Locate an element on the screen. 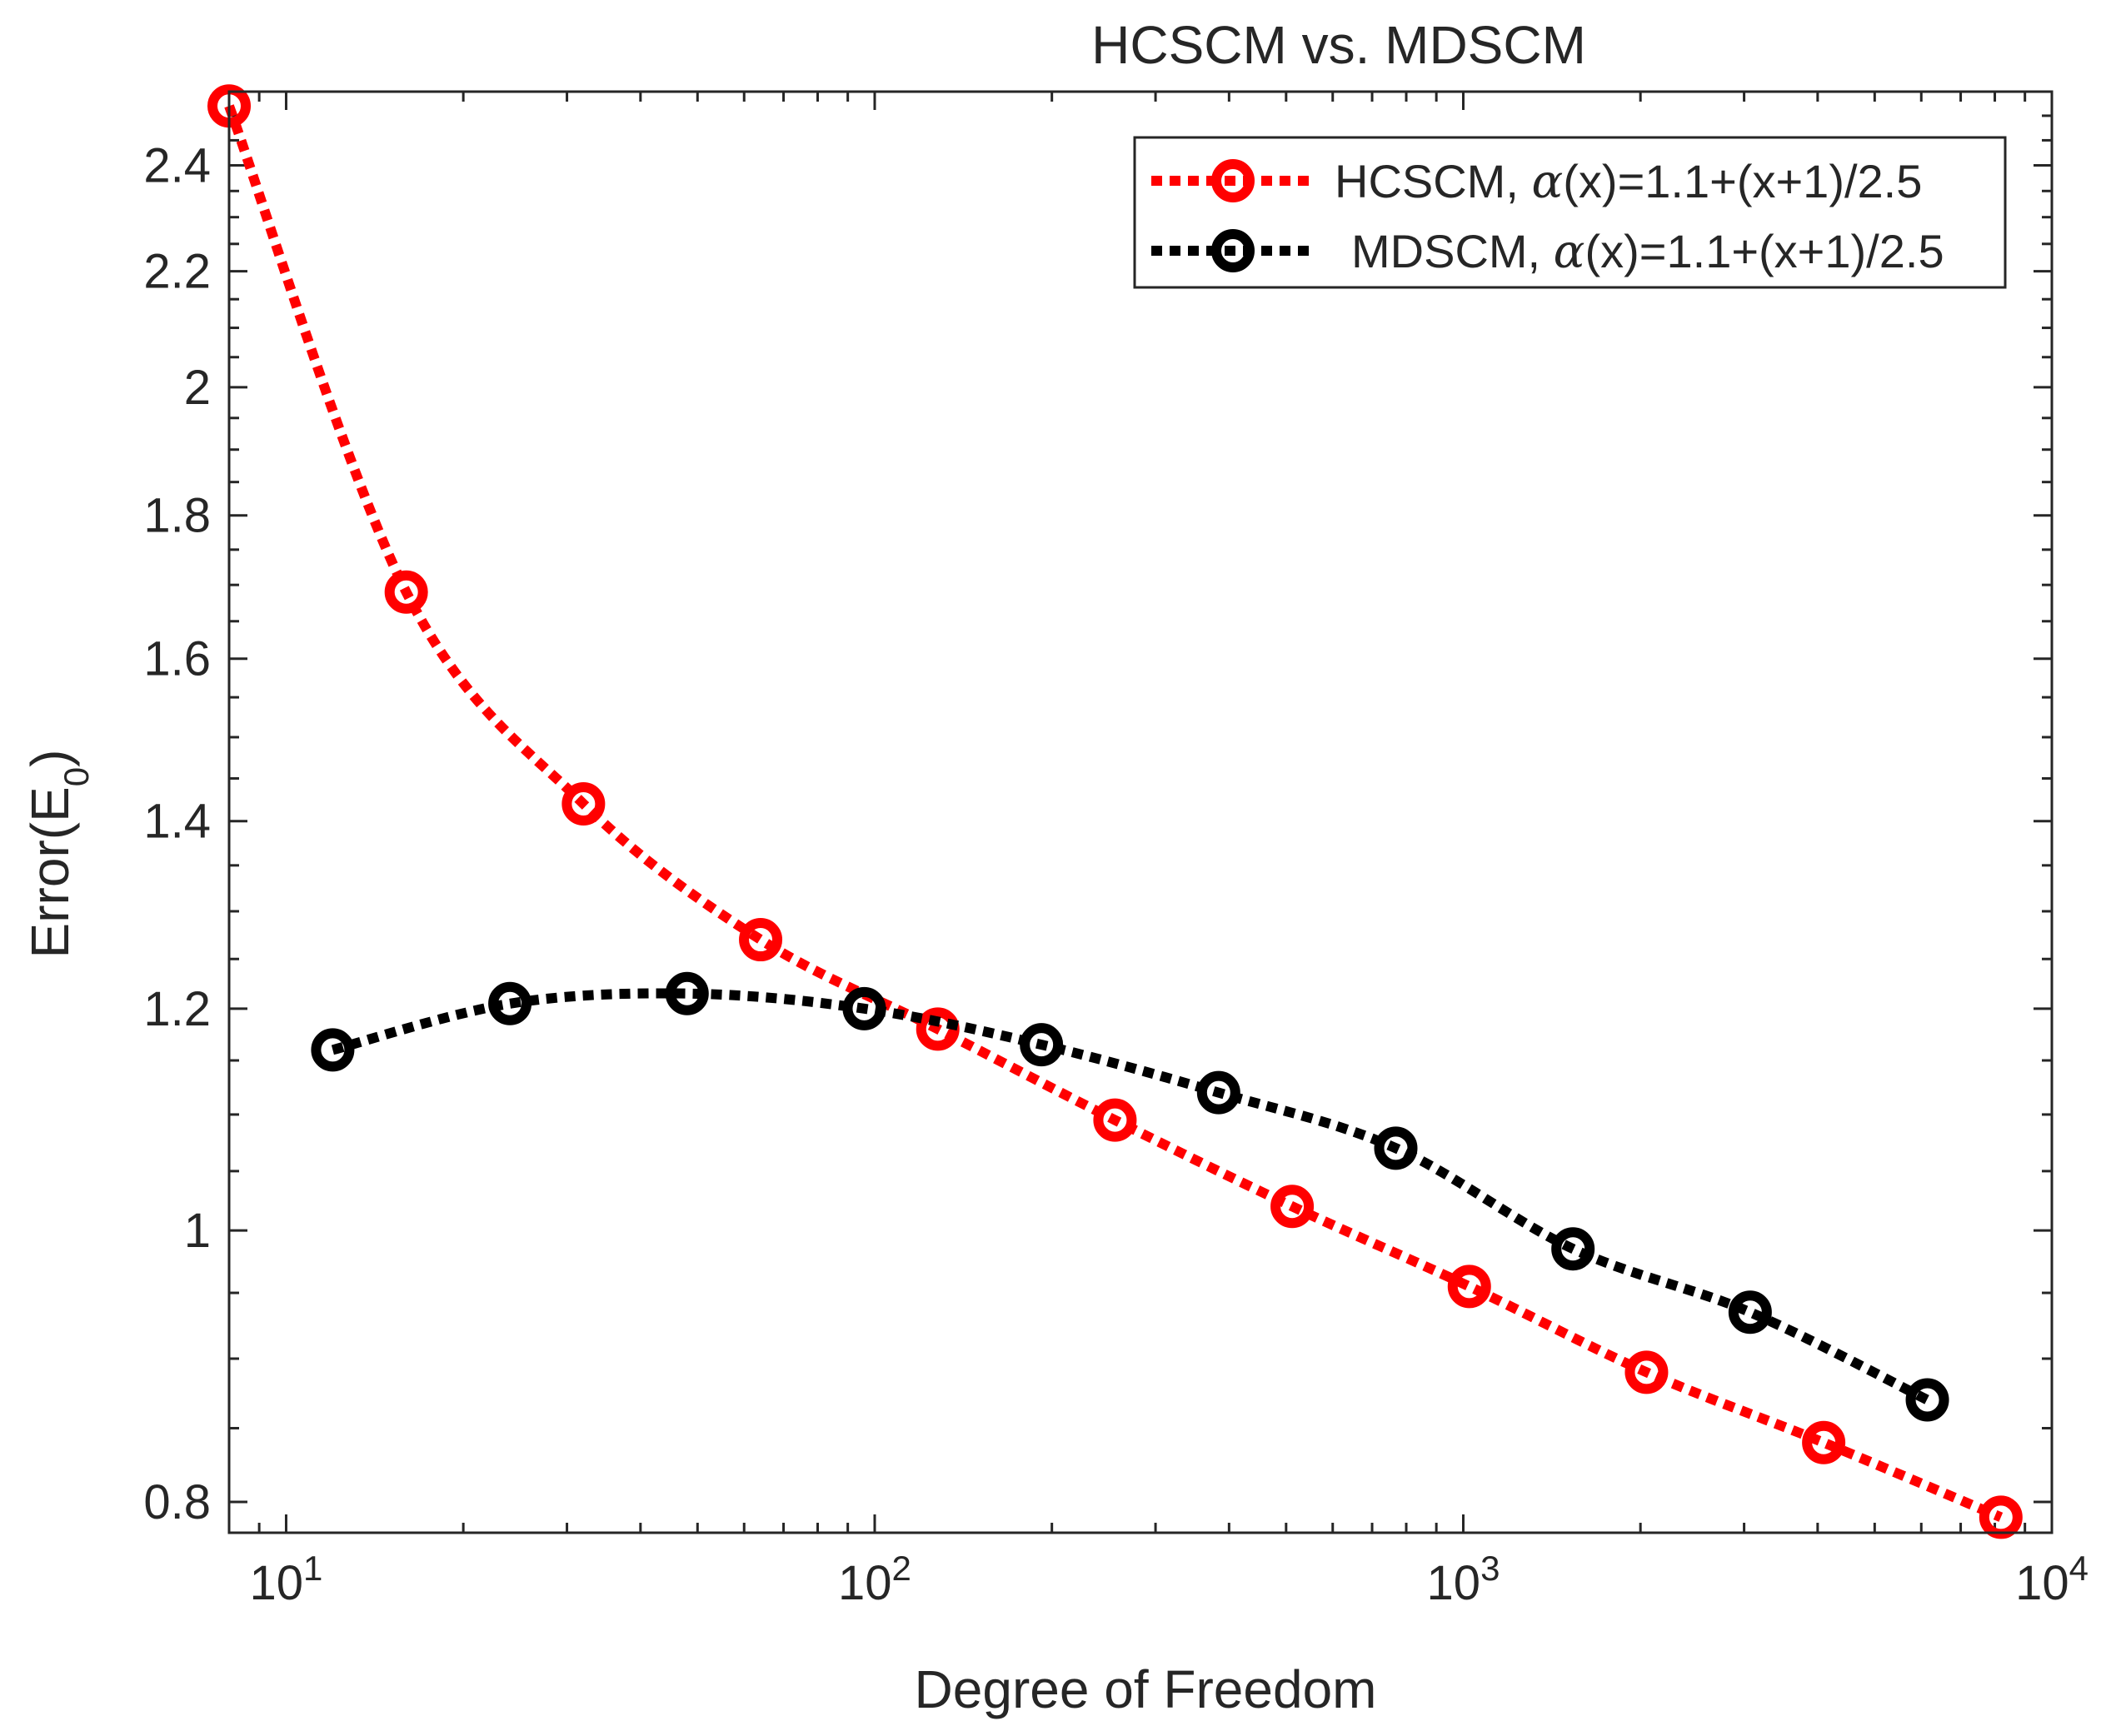 Image resolution: width=2106 pixels, height=1736 pixels. legend-box is located at coordinates (1570, 212).